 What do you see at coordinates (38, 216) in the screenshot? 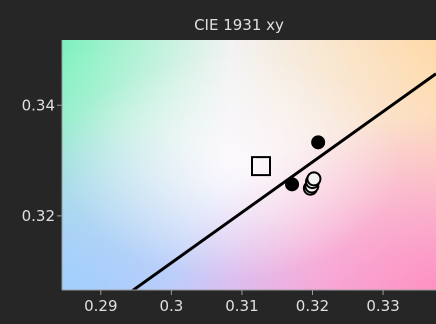
I see `y-tick-label-0: 0.32` at bounding box center [38, 216].